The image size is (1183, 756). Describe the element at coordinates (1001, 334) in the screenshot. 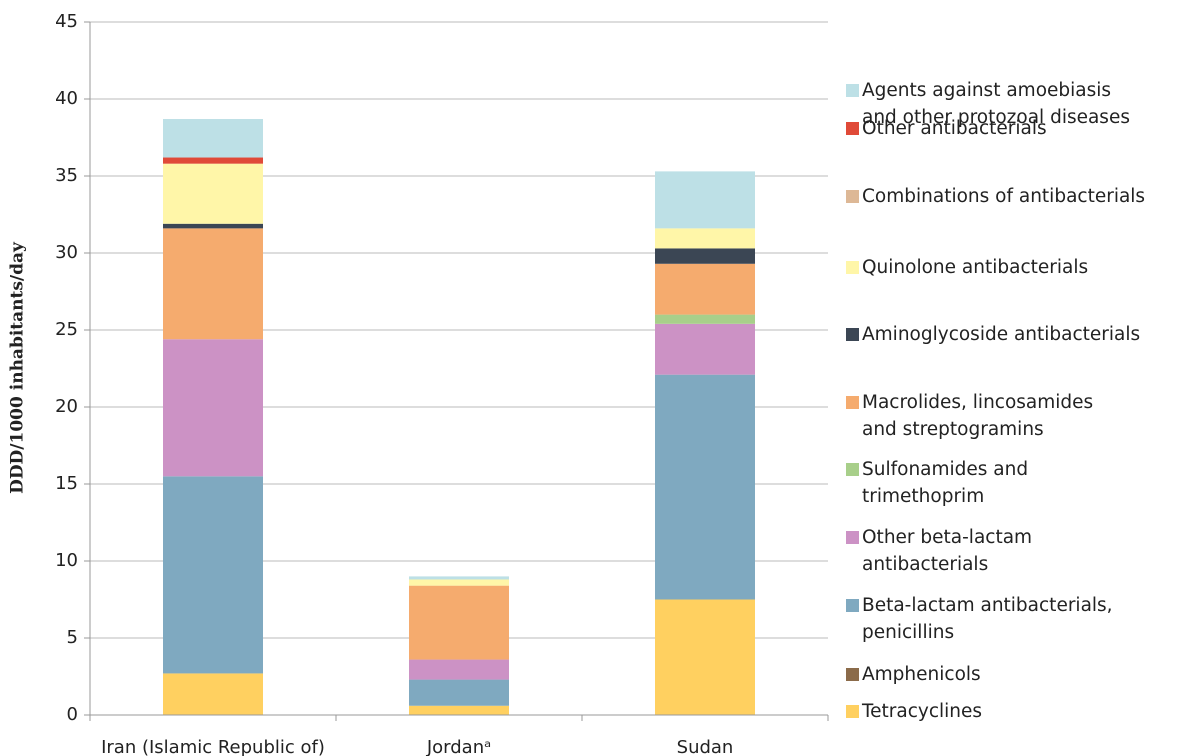

I see `legend-label: Aminoglycoside antibacterials` at that location.